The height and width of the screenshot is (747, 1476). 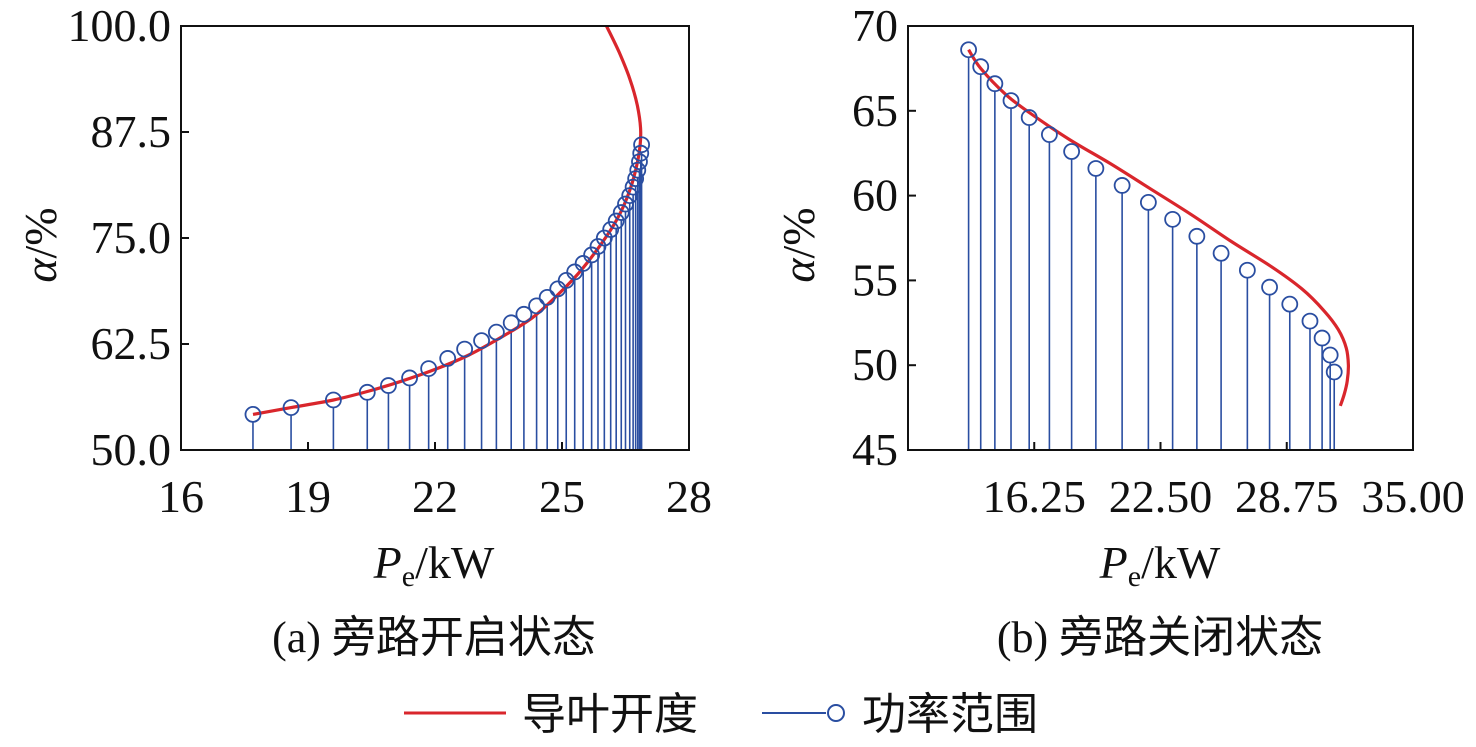 What do you see at coordinates (875, 195) in the screenshot?
I see `y-tick-label: 60` at bounding box center [875, 195].